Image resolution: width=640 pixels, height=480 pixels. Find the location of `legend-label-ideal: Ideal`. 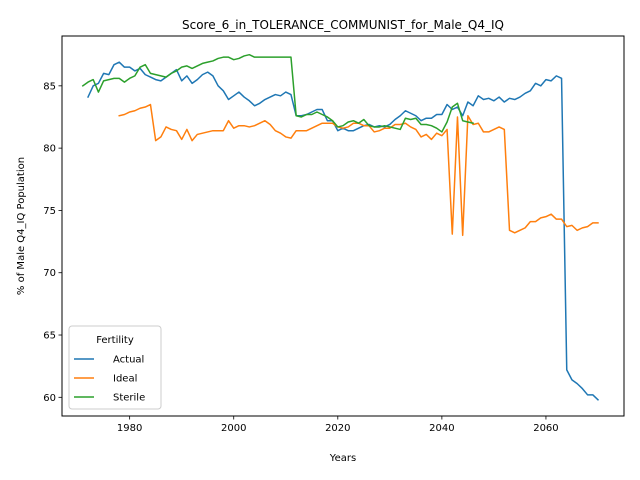

legend-label-ideal: Ideal is located at coordinates (125, 379).